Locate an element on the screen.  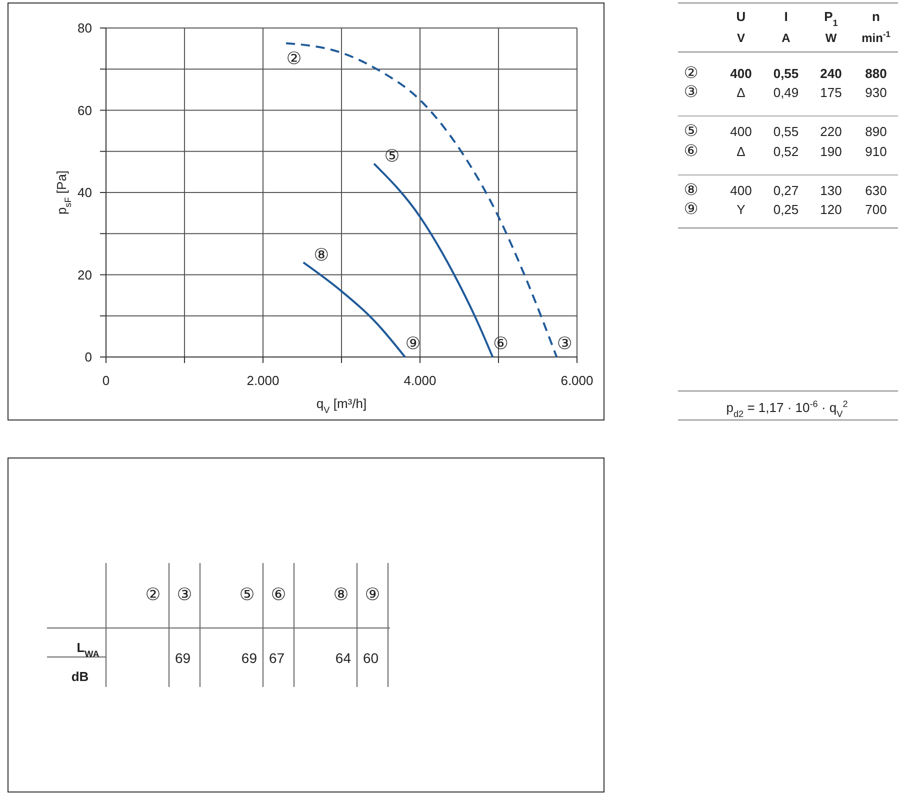
text: 120 is located at coordinates (831, 209).